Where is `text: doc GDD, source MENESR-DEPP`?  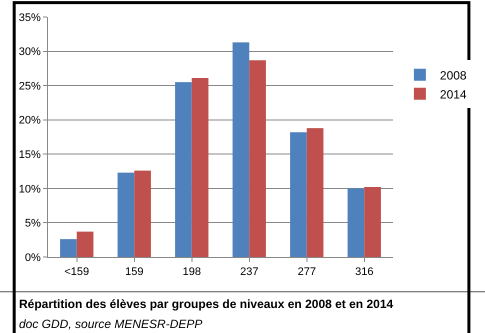
text: doc GDD, source MENESR-DEPP is located at coordinates (110, 324).